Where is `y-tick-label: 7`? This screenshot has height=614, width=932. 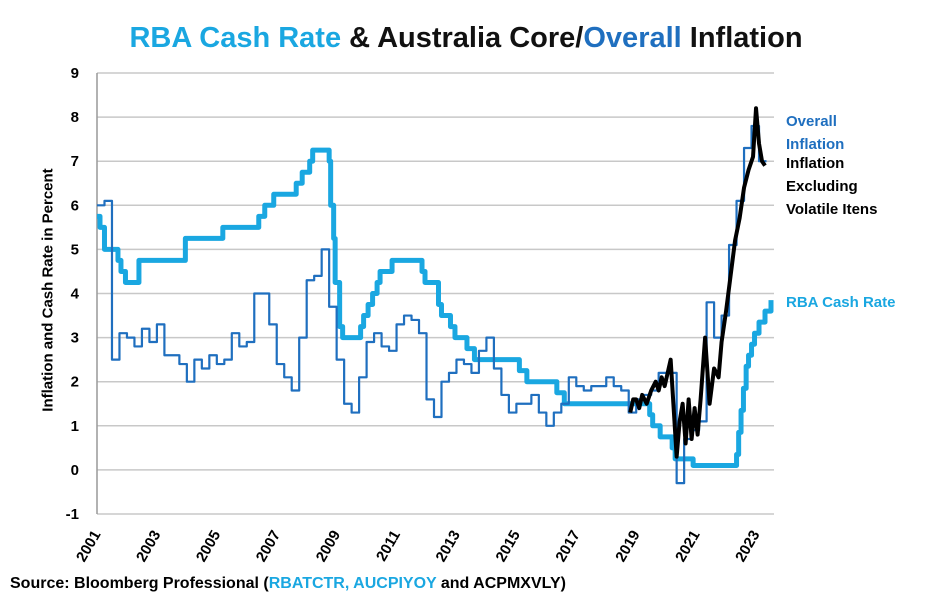 y-tick-label: 7 is located at coordinates (75, 161).